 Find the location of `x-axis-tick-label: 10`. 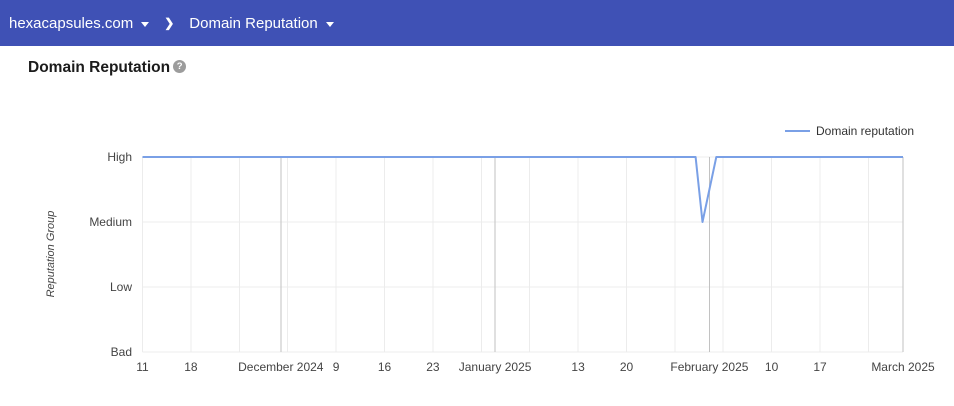

x-axis-tick-label: 10 is located at coordinates (771, 367).